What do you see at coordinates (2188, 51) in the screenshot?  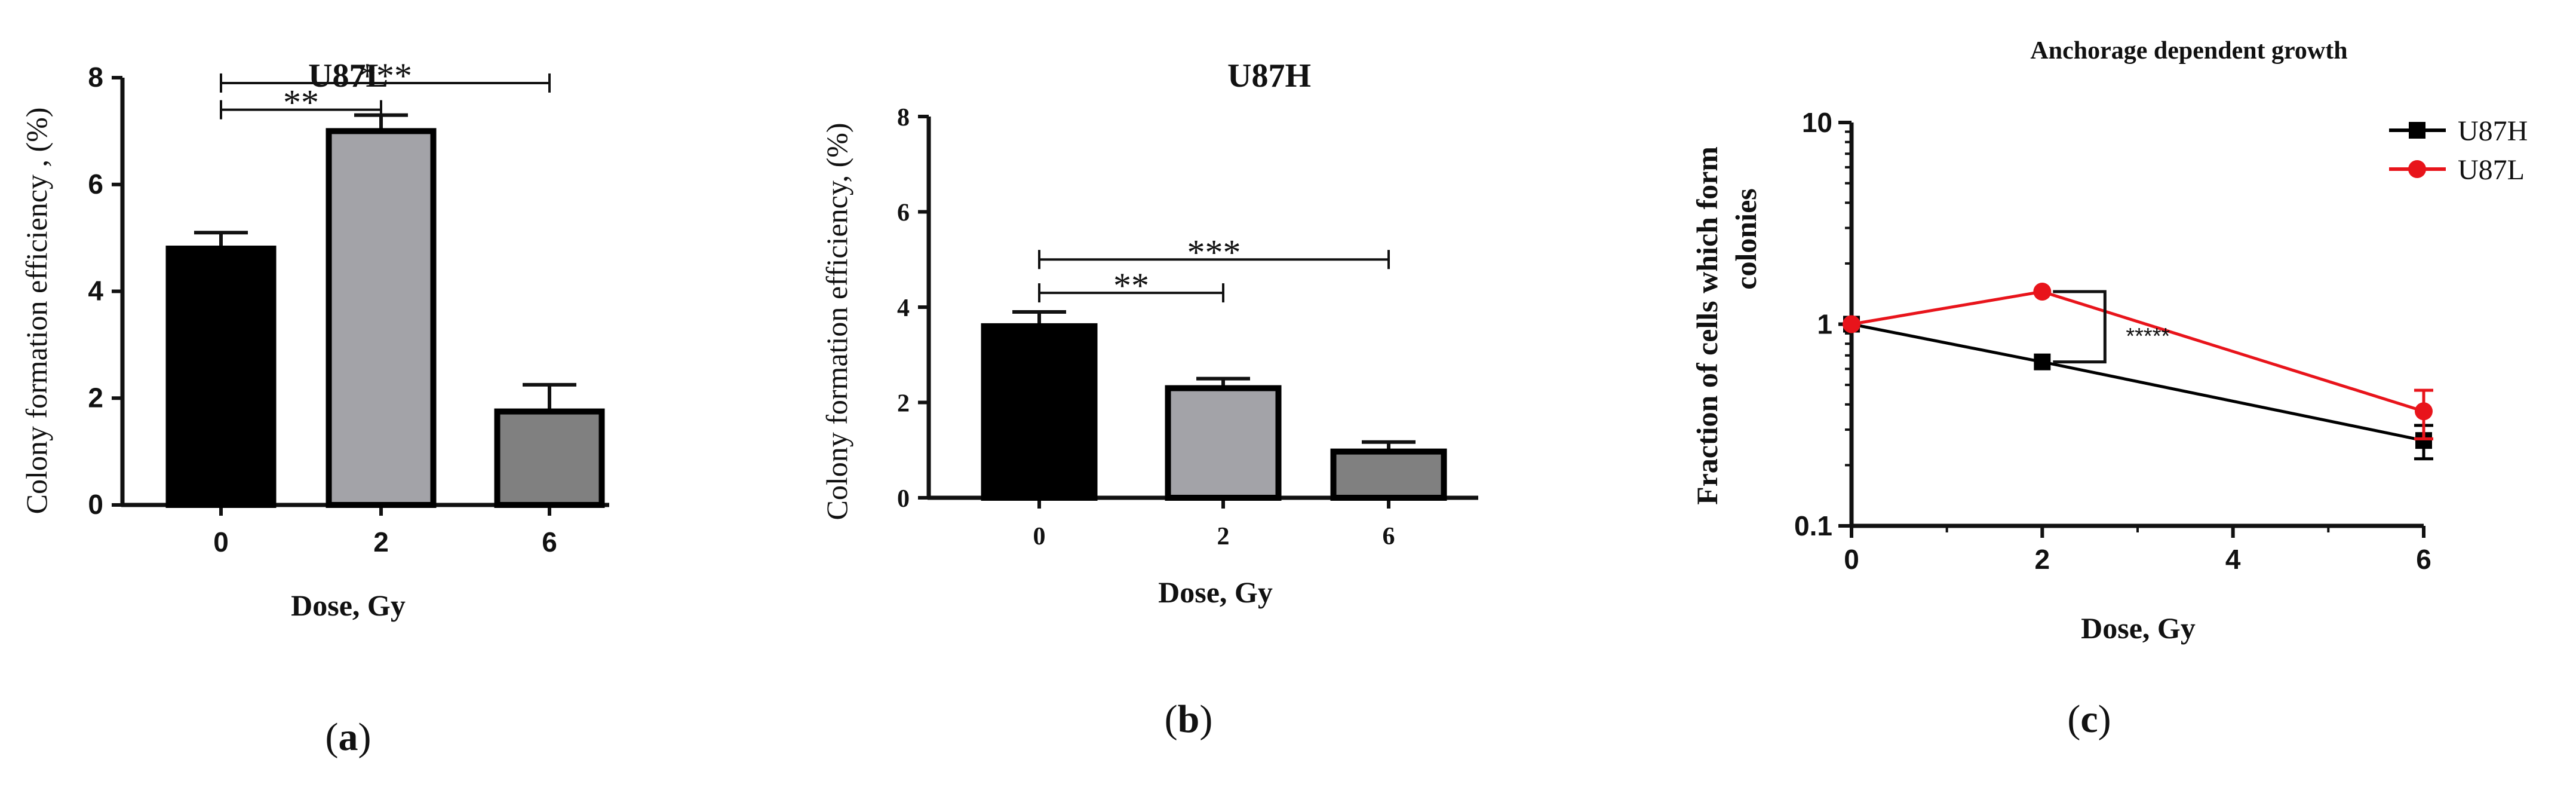 I see `panel-c-title: Anchorage dependent growth` at bounding box center [2188, 51].